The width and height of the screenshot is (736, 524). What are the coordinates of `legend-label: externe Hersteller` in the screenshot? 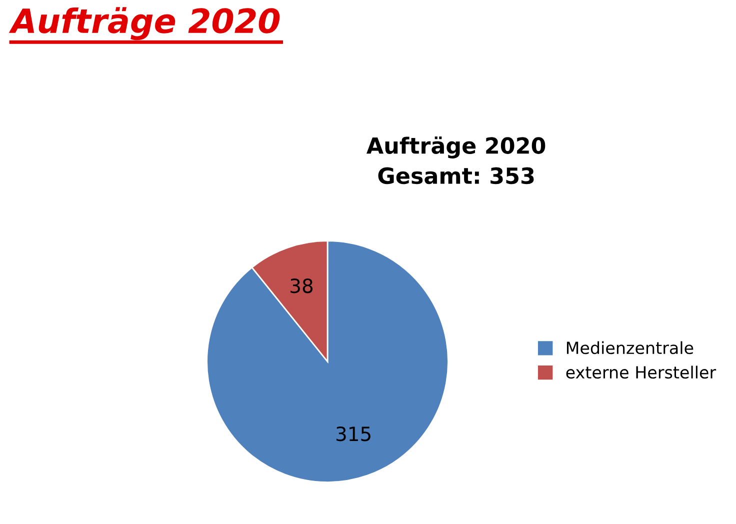 It's located at (641, 372).